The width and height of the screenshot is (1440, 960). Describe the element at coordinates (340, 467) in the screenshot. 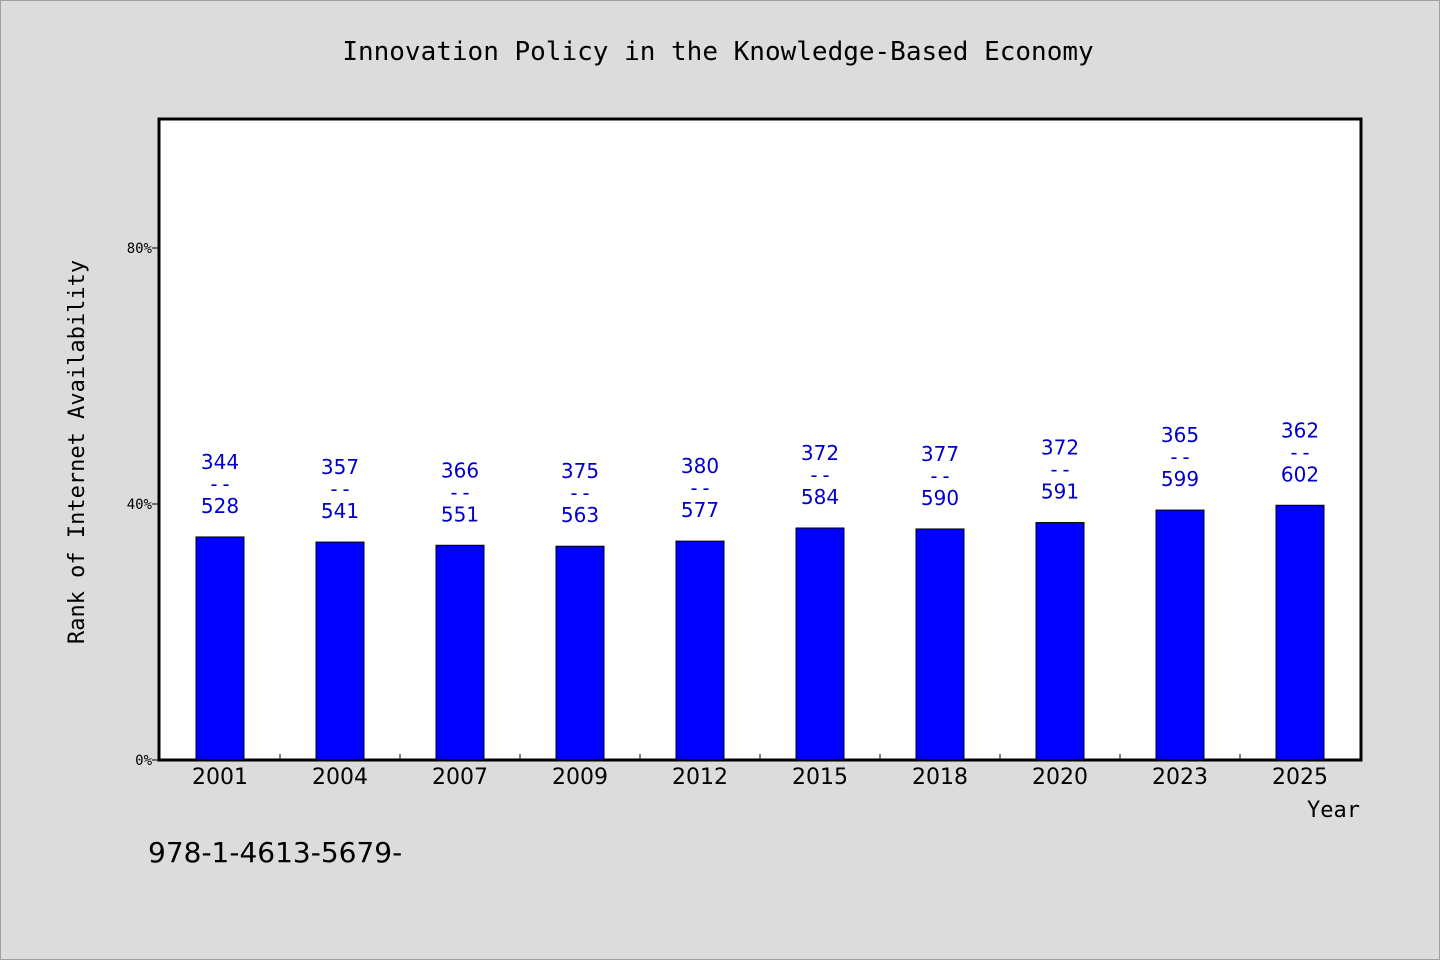

I see `data-label-top: 357` at that location.